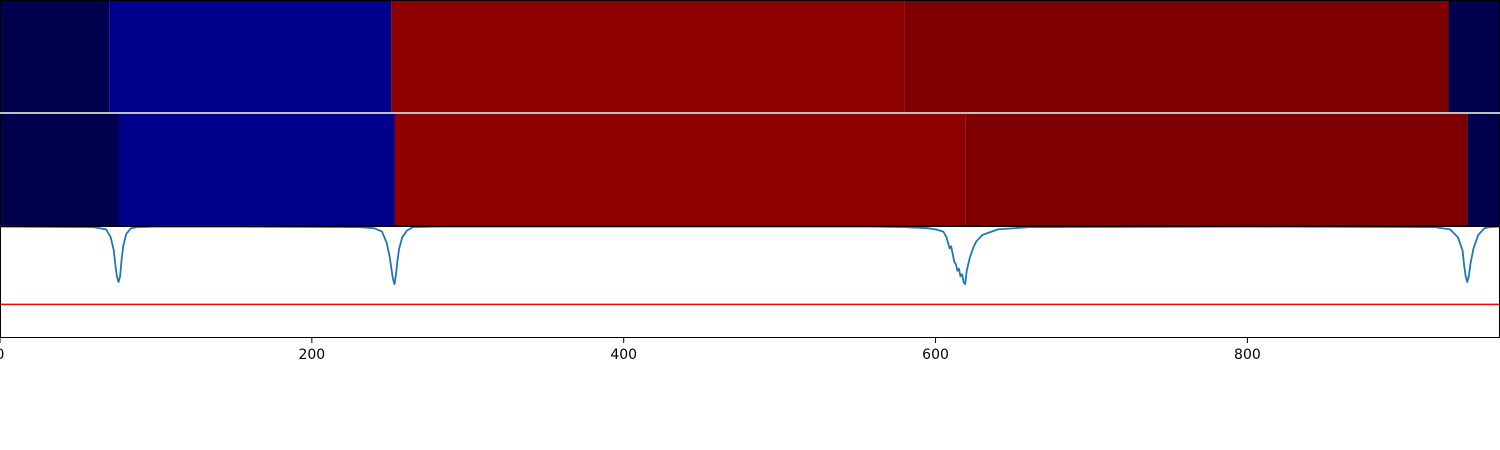  I want to click on x-tick-label: 0, so click(2, 355).